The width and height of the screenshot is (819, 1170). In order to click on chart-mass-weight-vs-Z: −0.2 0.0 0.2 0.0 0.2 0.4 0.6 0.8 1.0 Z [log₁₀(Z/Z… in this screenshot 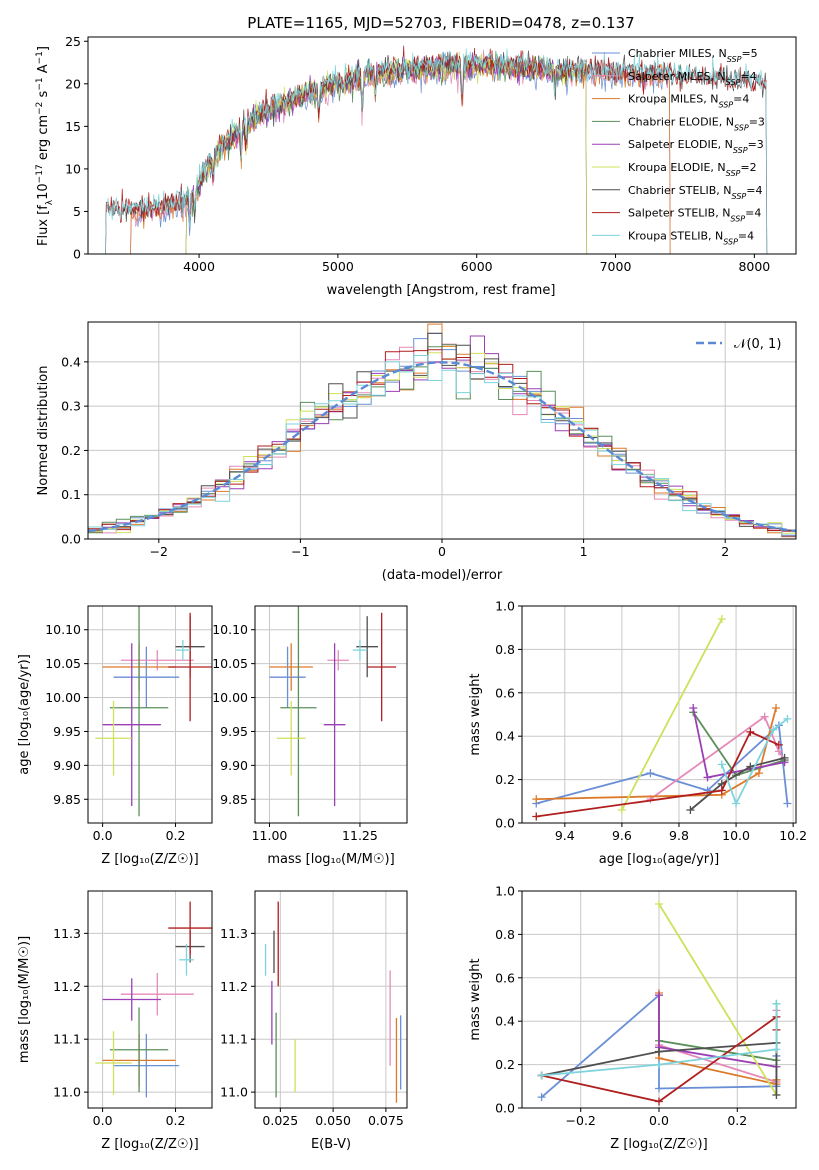, I will do `click(632, 1018)`.